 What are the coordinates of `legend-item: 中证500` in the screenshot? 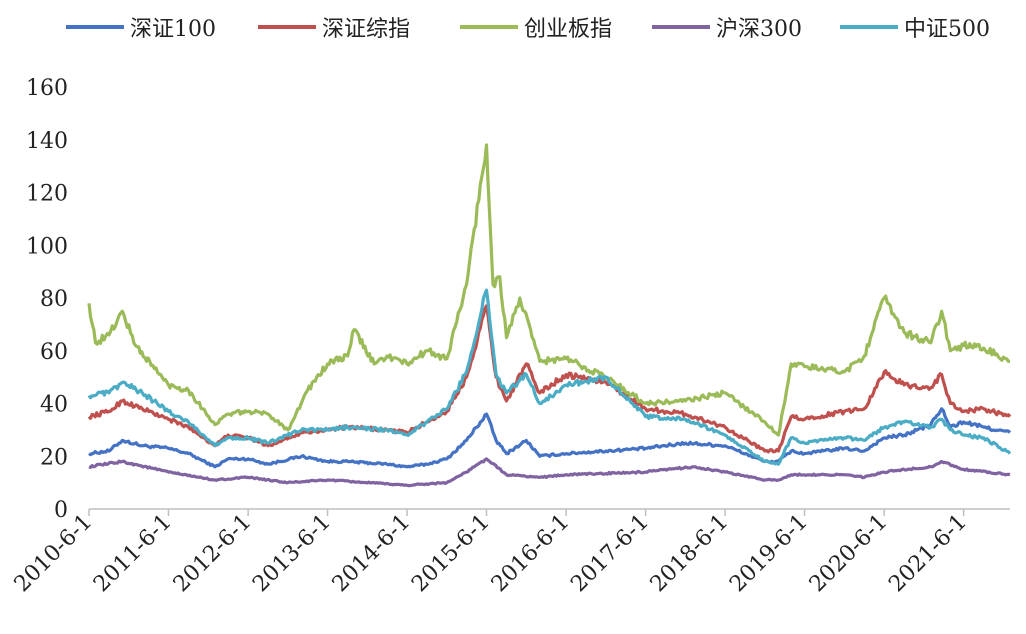 It's located at (915, 27).